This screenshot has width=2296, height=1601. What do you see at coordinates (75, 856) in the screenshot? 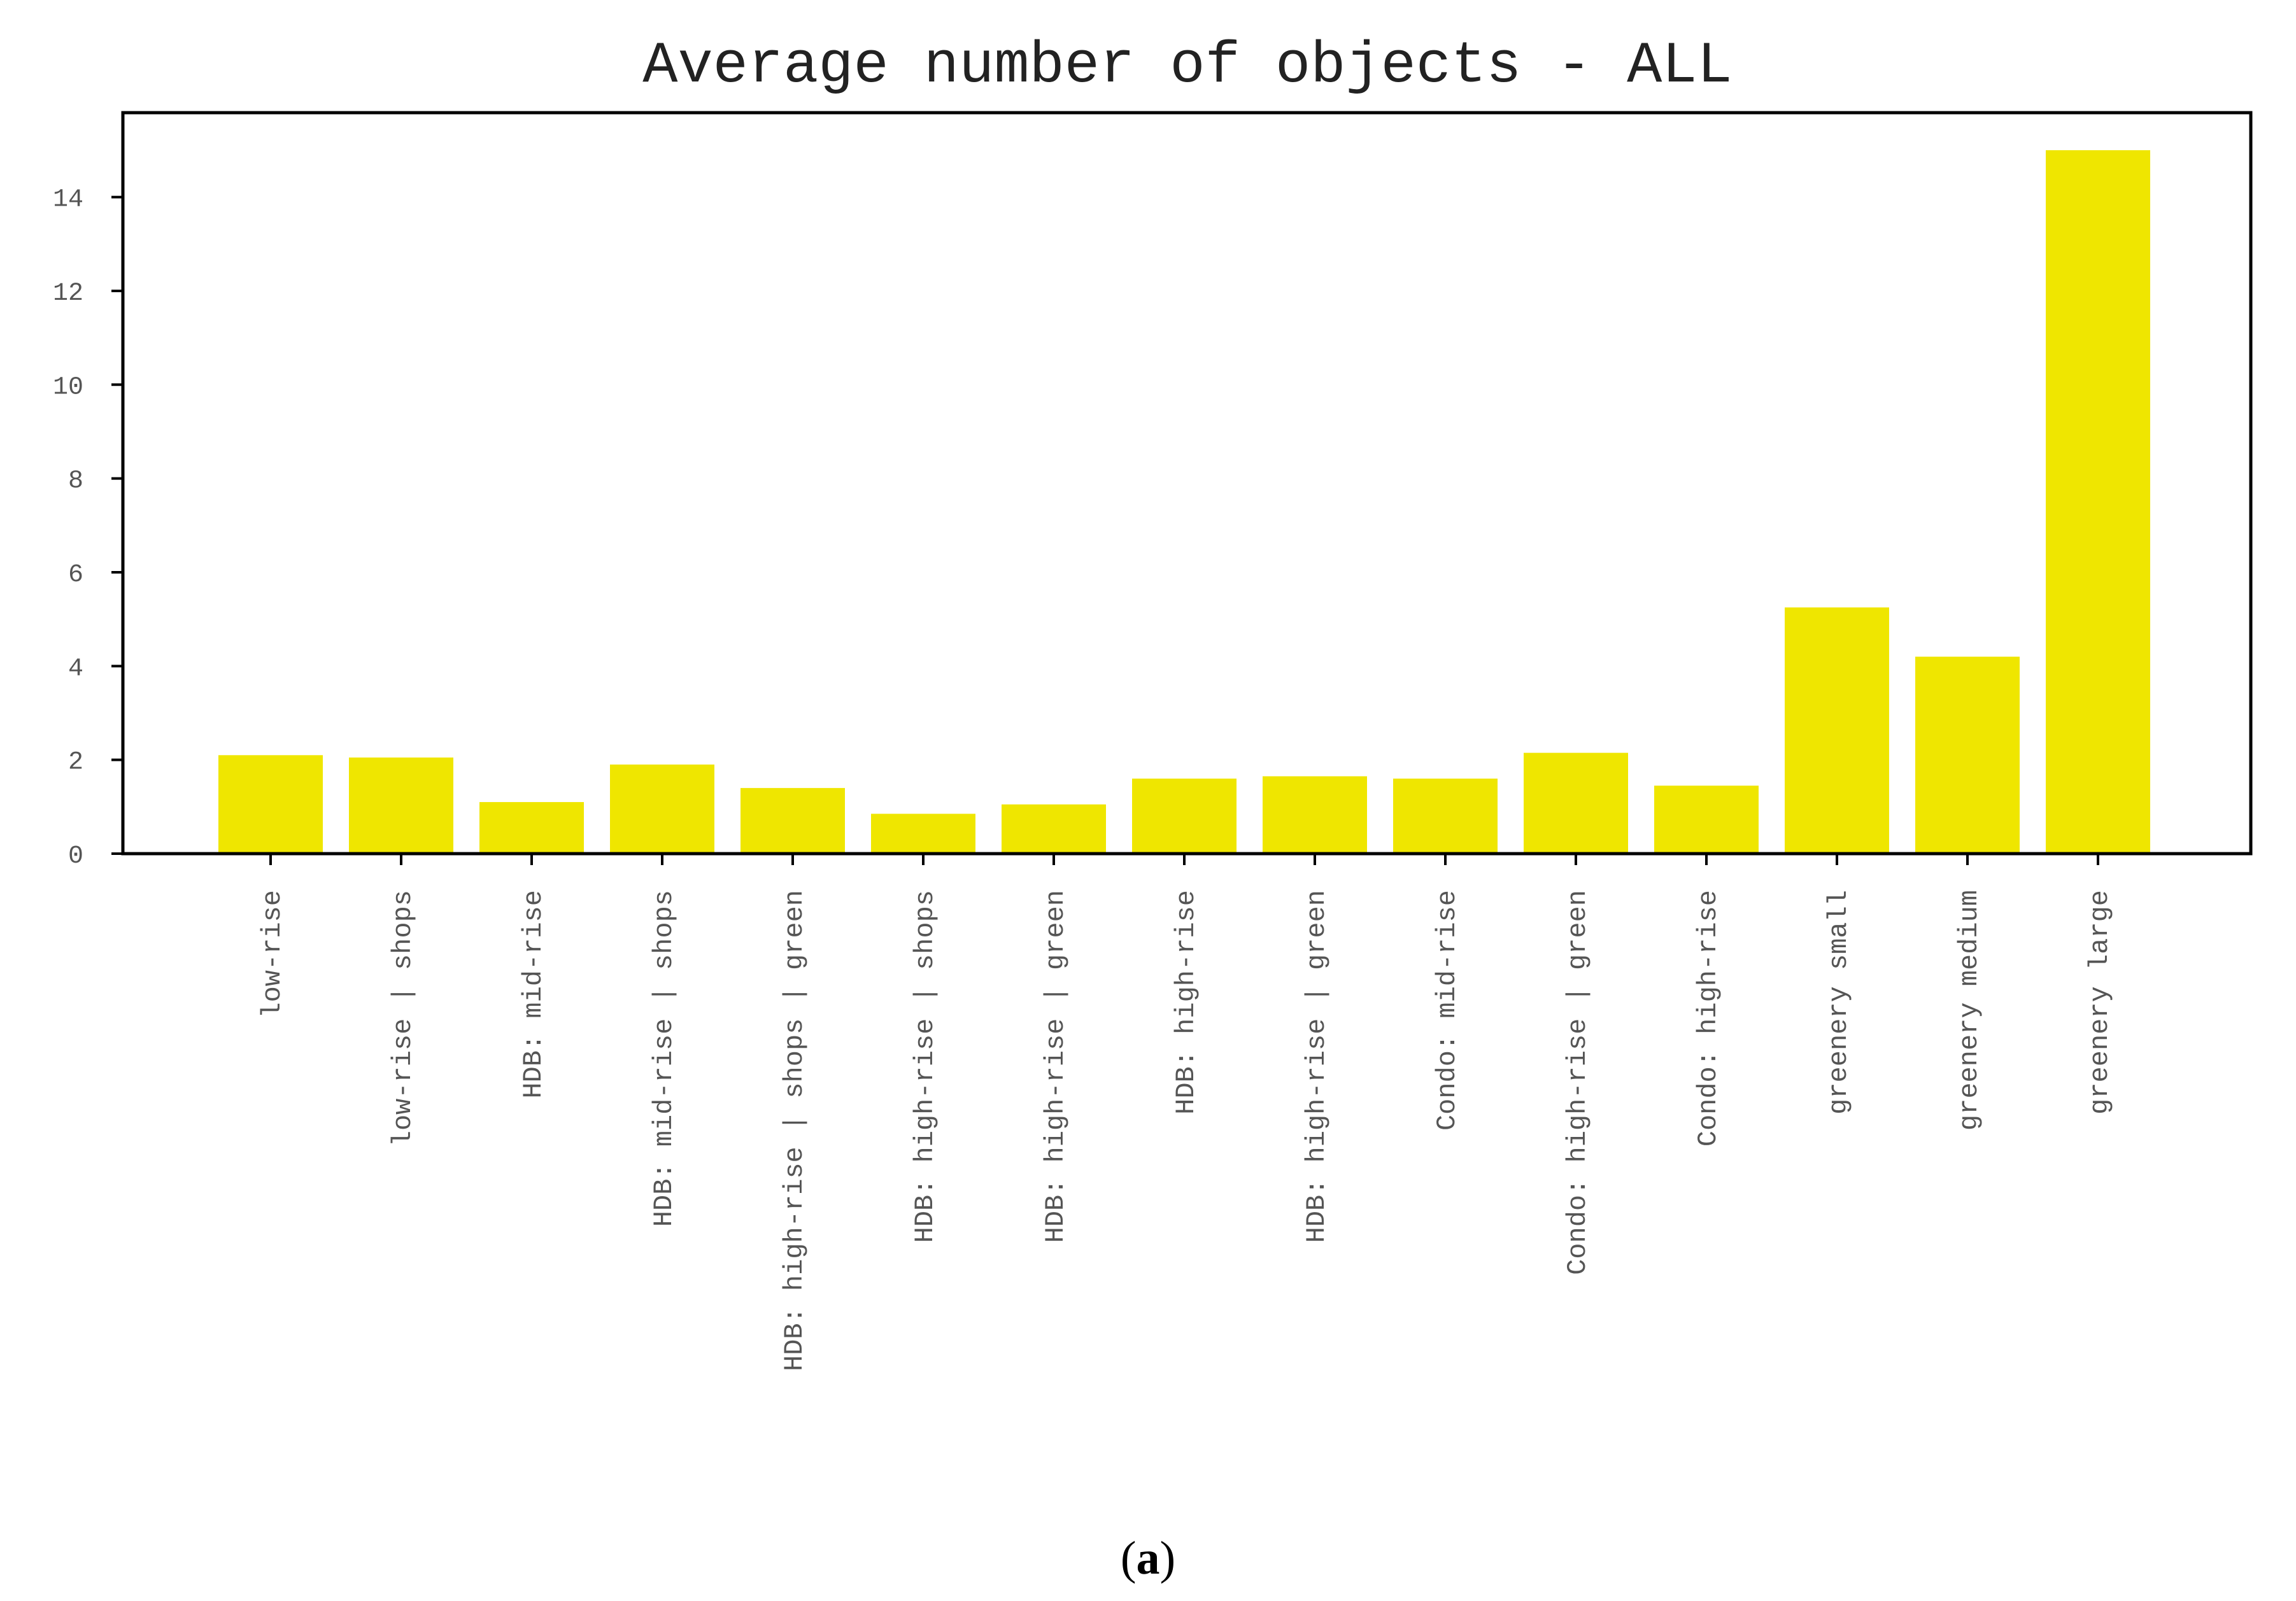
I see `y-tick-label: 0` at bounding box center [75, 856].